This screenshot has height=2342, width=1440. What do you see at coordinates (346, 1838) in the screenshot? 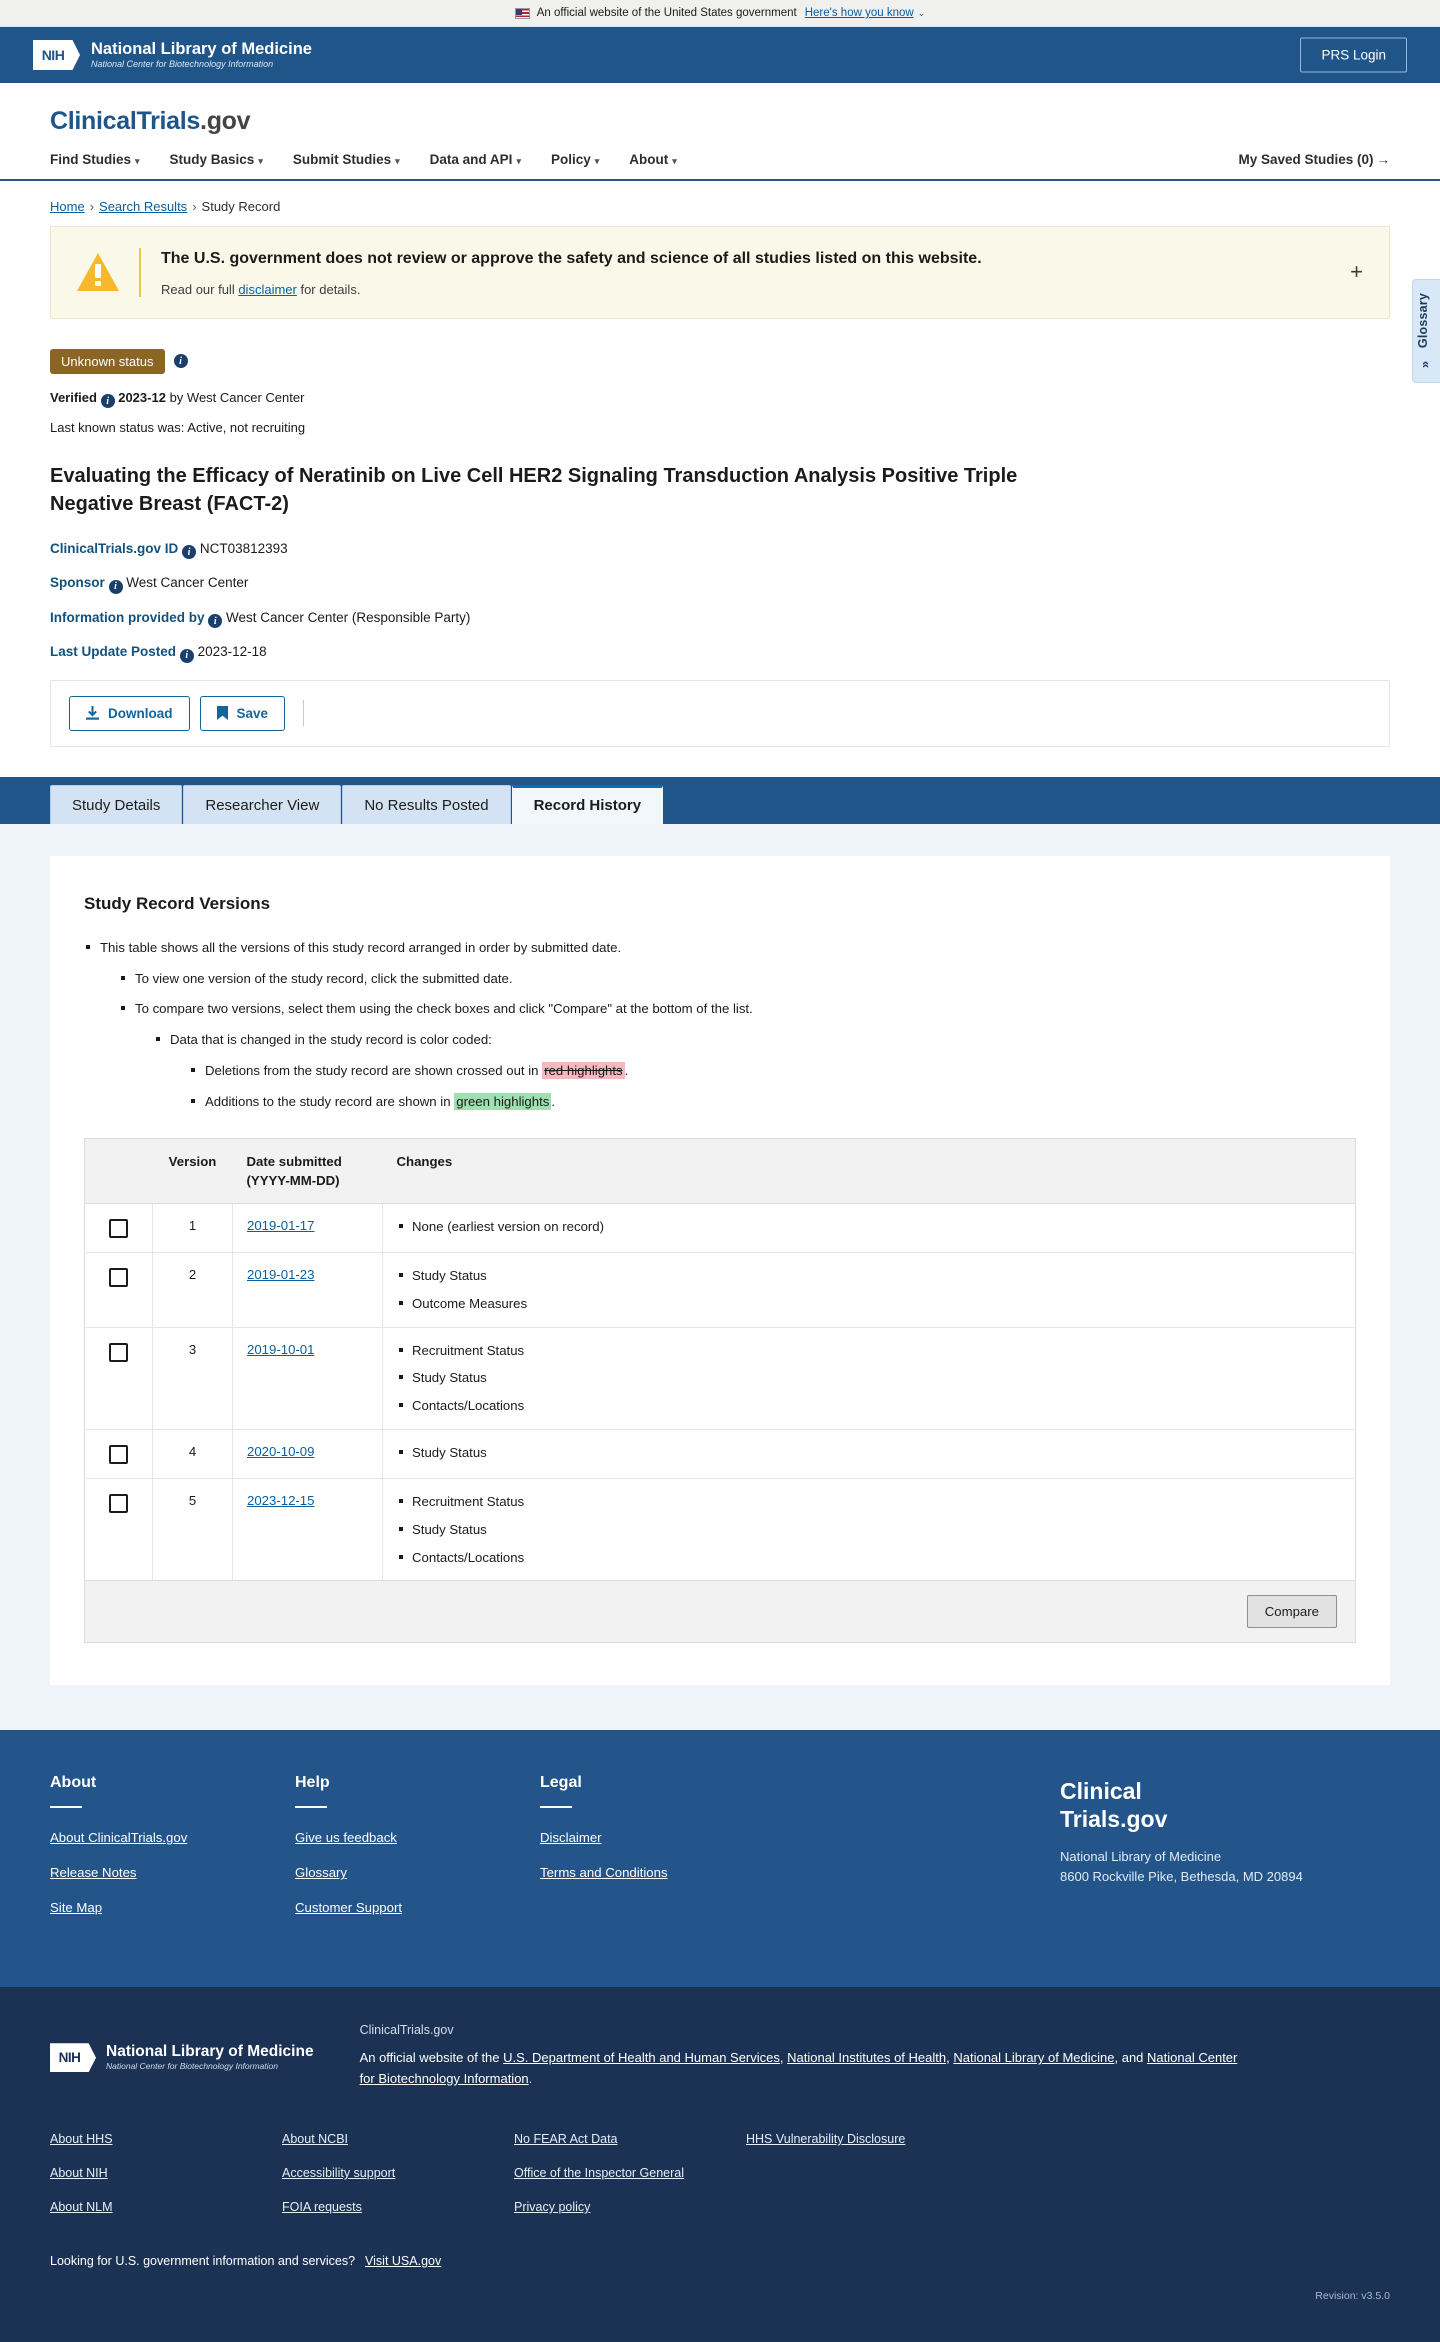
I see `footer-link-give-us-feedback: Give us feedback` at bounding box center [346, 1838].